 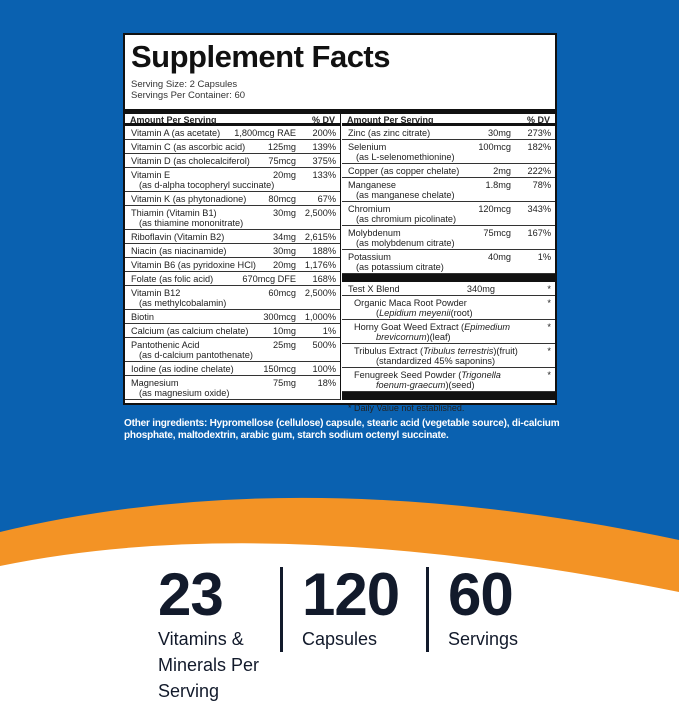 What do you see at coordinates (340, 639) in the screenshot?
I see `stat-label: Capsules` at bounding box center [340, 639].